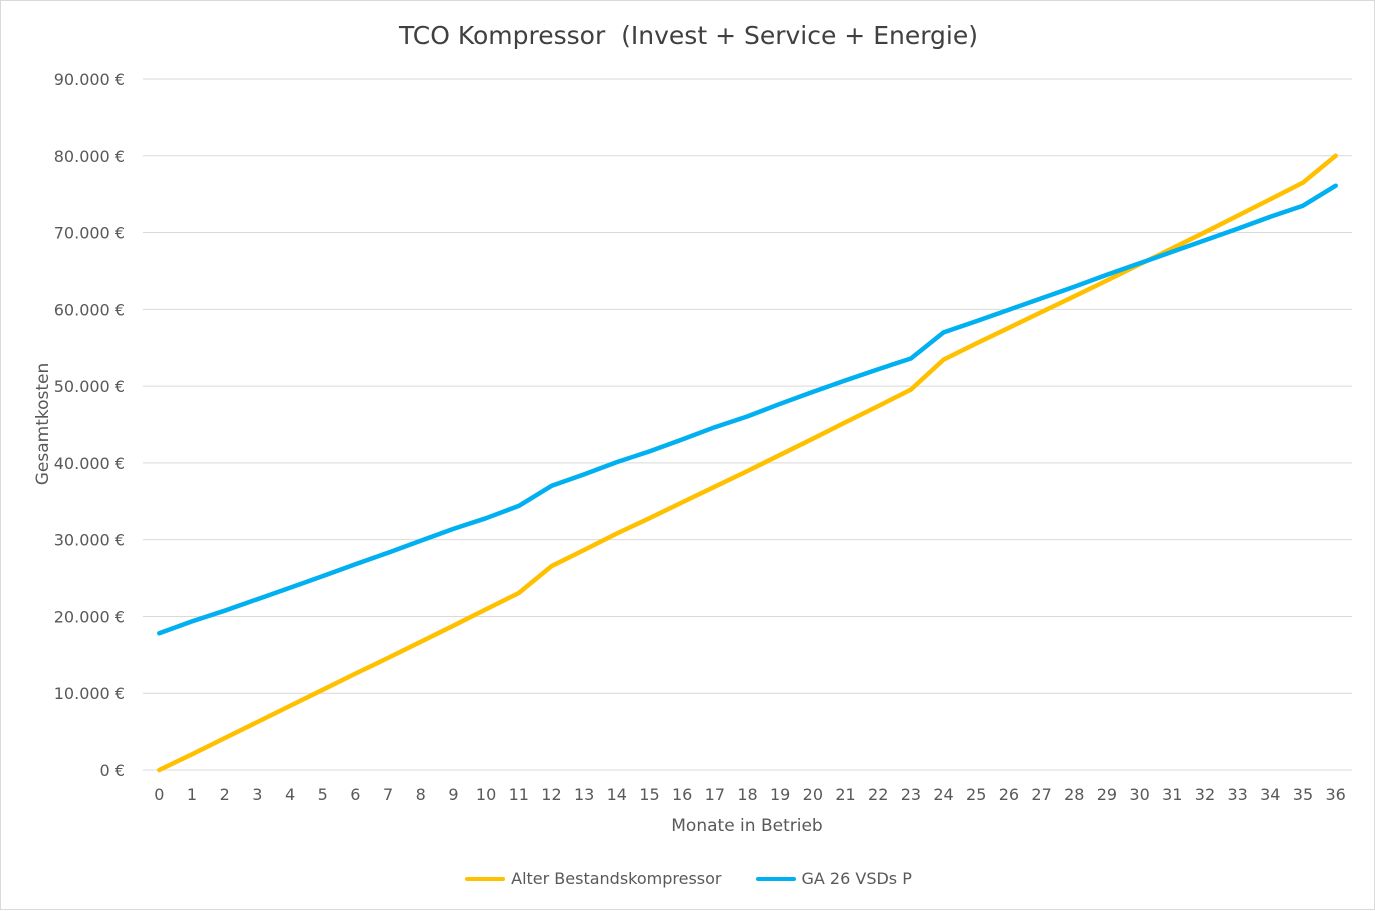 This screenshot has width=1375, height=911. I want to click on y-tick-label: 70.000 €, so click(89, 233).